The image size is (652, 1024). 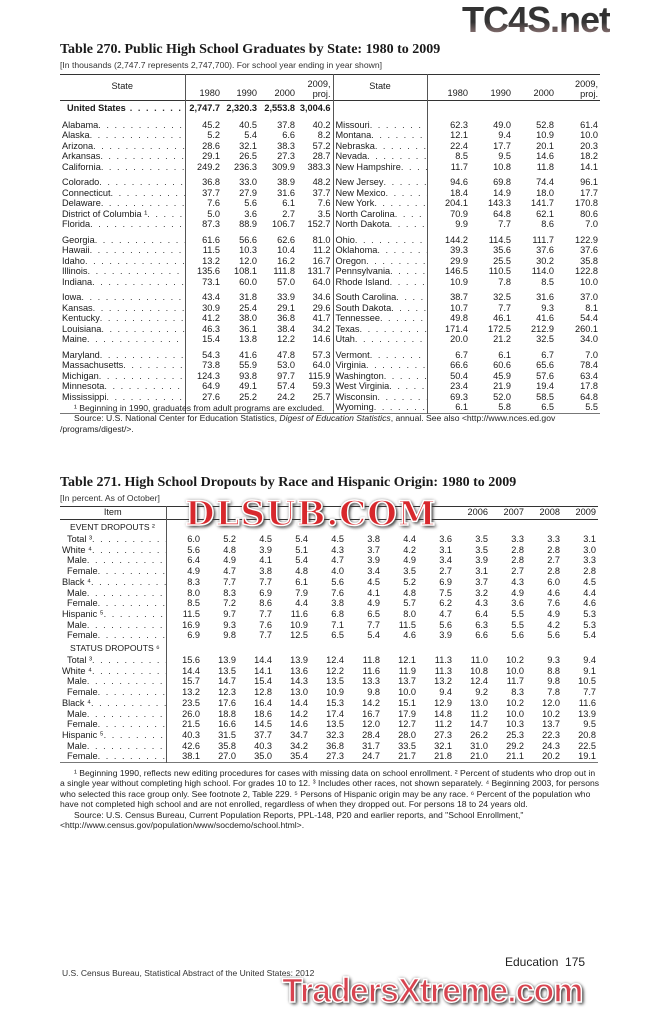 I want to click on value-cell: 37.6, so click(x=589, y=250).